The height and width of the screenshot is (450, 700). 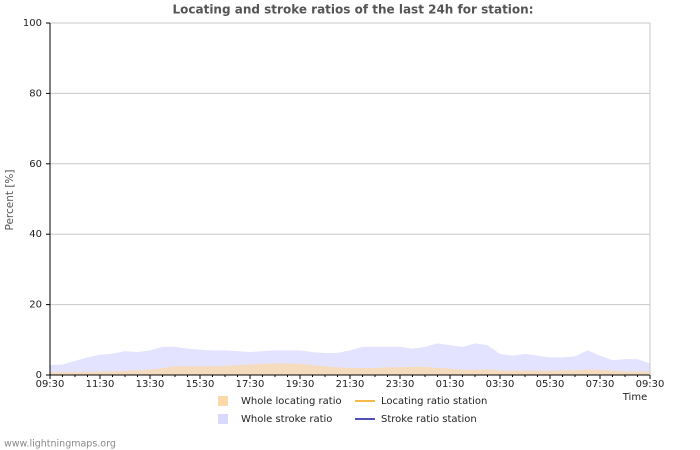 I want to click on y-tick-label: 20, so click(x=35, y=305).